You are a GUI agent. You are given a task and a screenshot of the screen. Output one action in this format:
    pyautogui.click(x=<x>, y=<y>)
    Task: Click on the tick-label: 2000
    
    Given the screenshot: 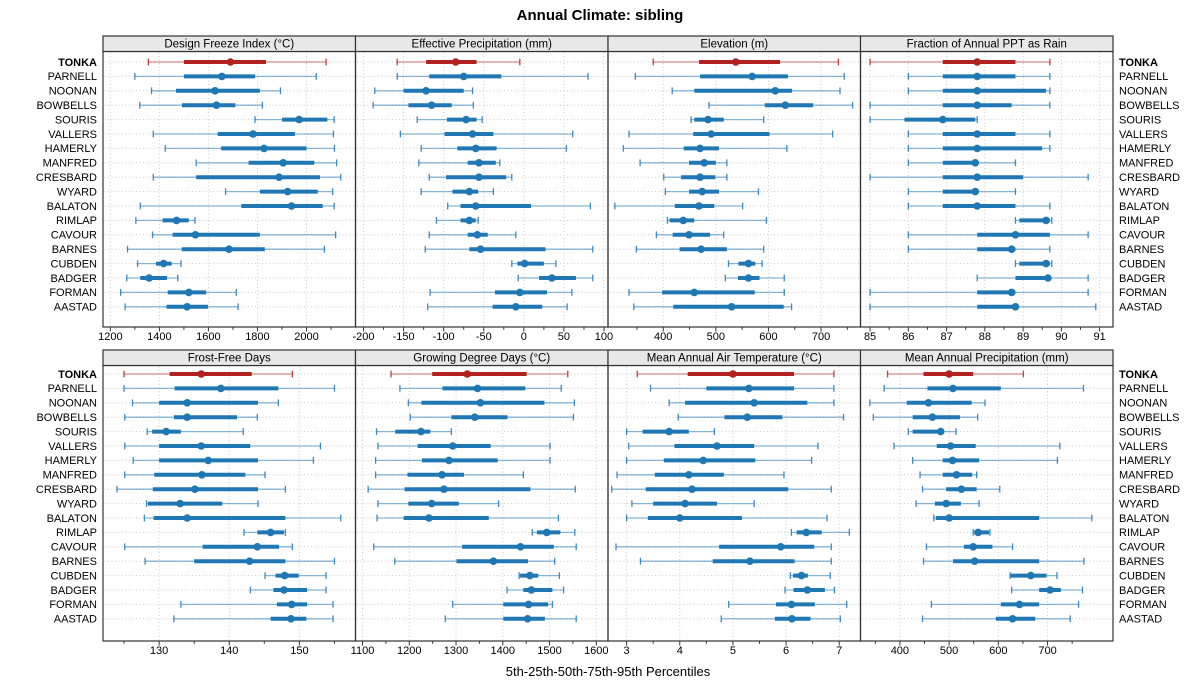 What is the action you would take?
    pyautogui.click(x=306, y=337)
    